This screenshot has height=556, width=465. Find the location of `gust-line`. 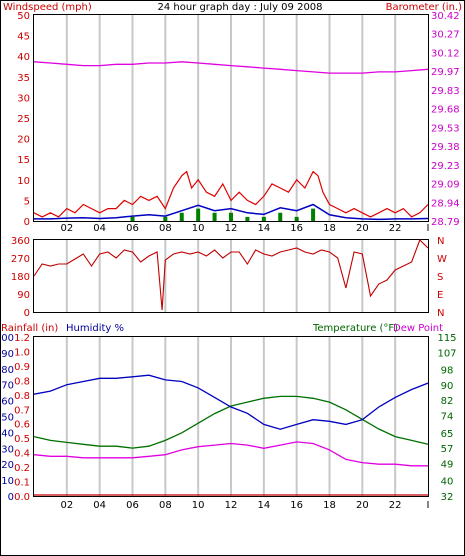

gust-line is located at coordinates (231, 194).